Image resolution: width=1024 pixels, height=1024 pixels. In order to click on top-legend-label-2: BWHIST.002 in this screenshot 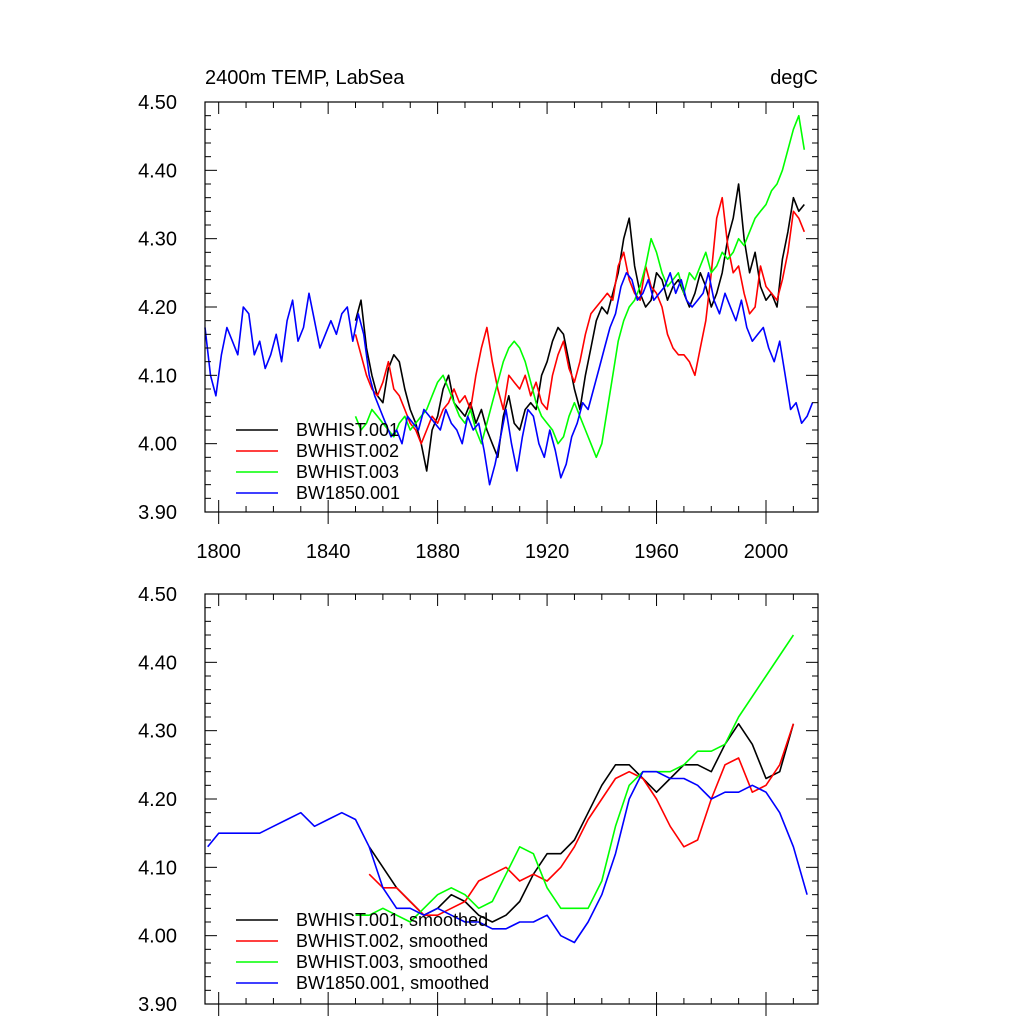, I will do `click(347, 451)`.